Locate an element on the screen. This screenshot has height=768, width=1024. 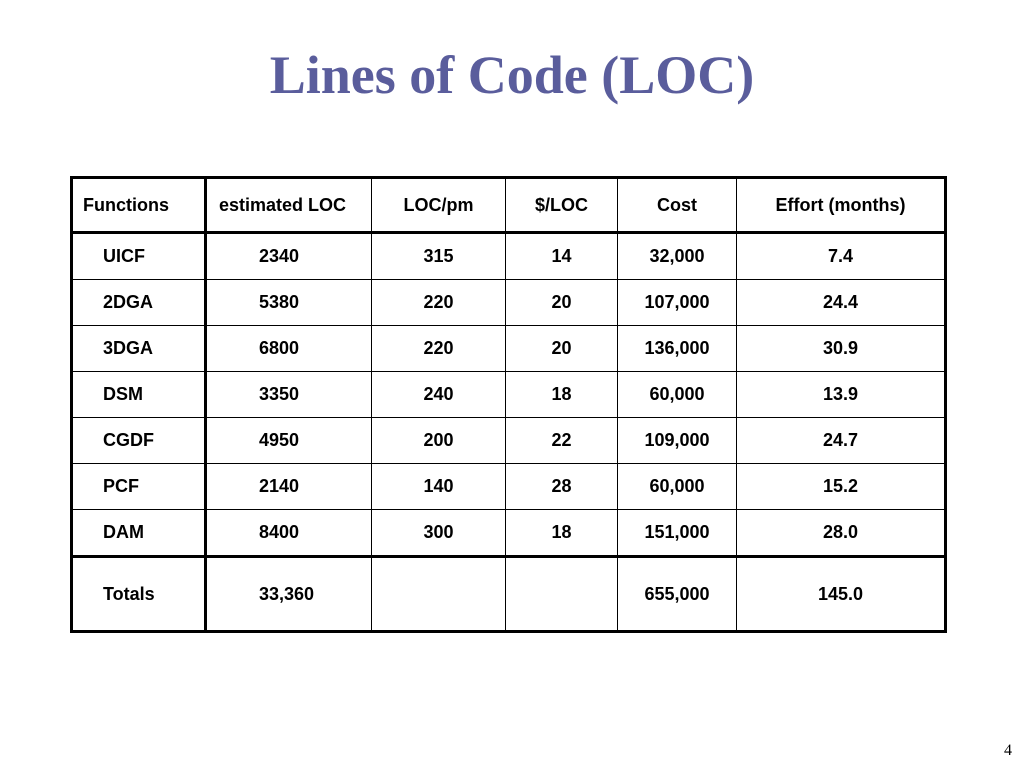
function-cell: UICF is located at coordinates (138, 256).